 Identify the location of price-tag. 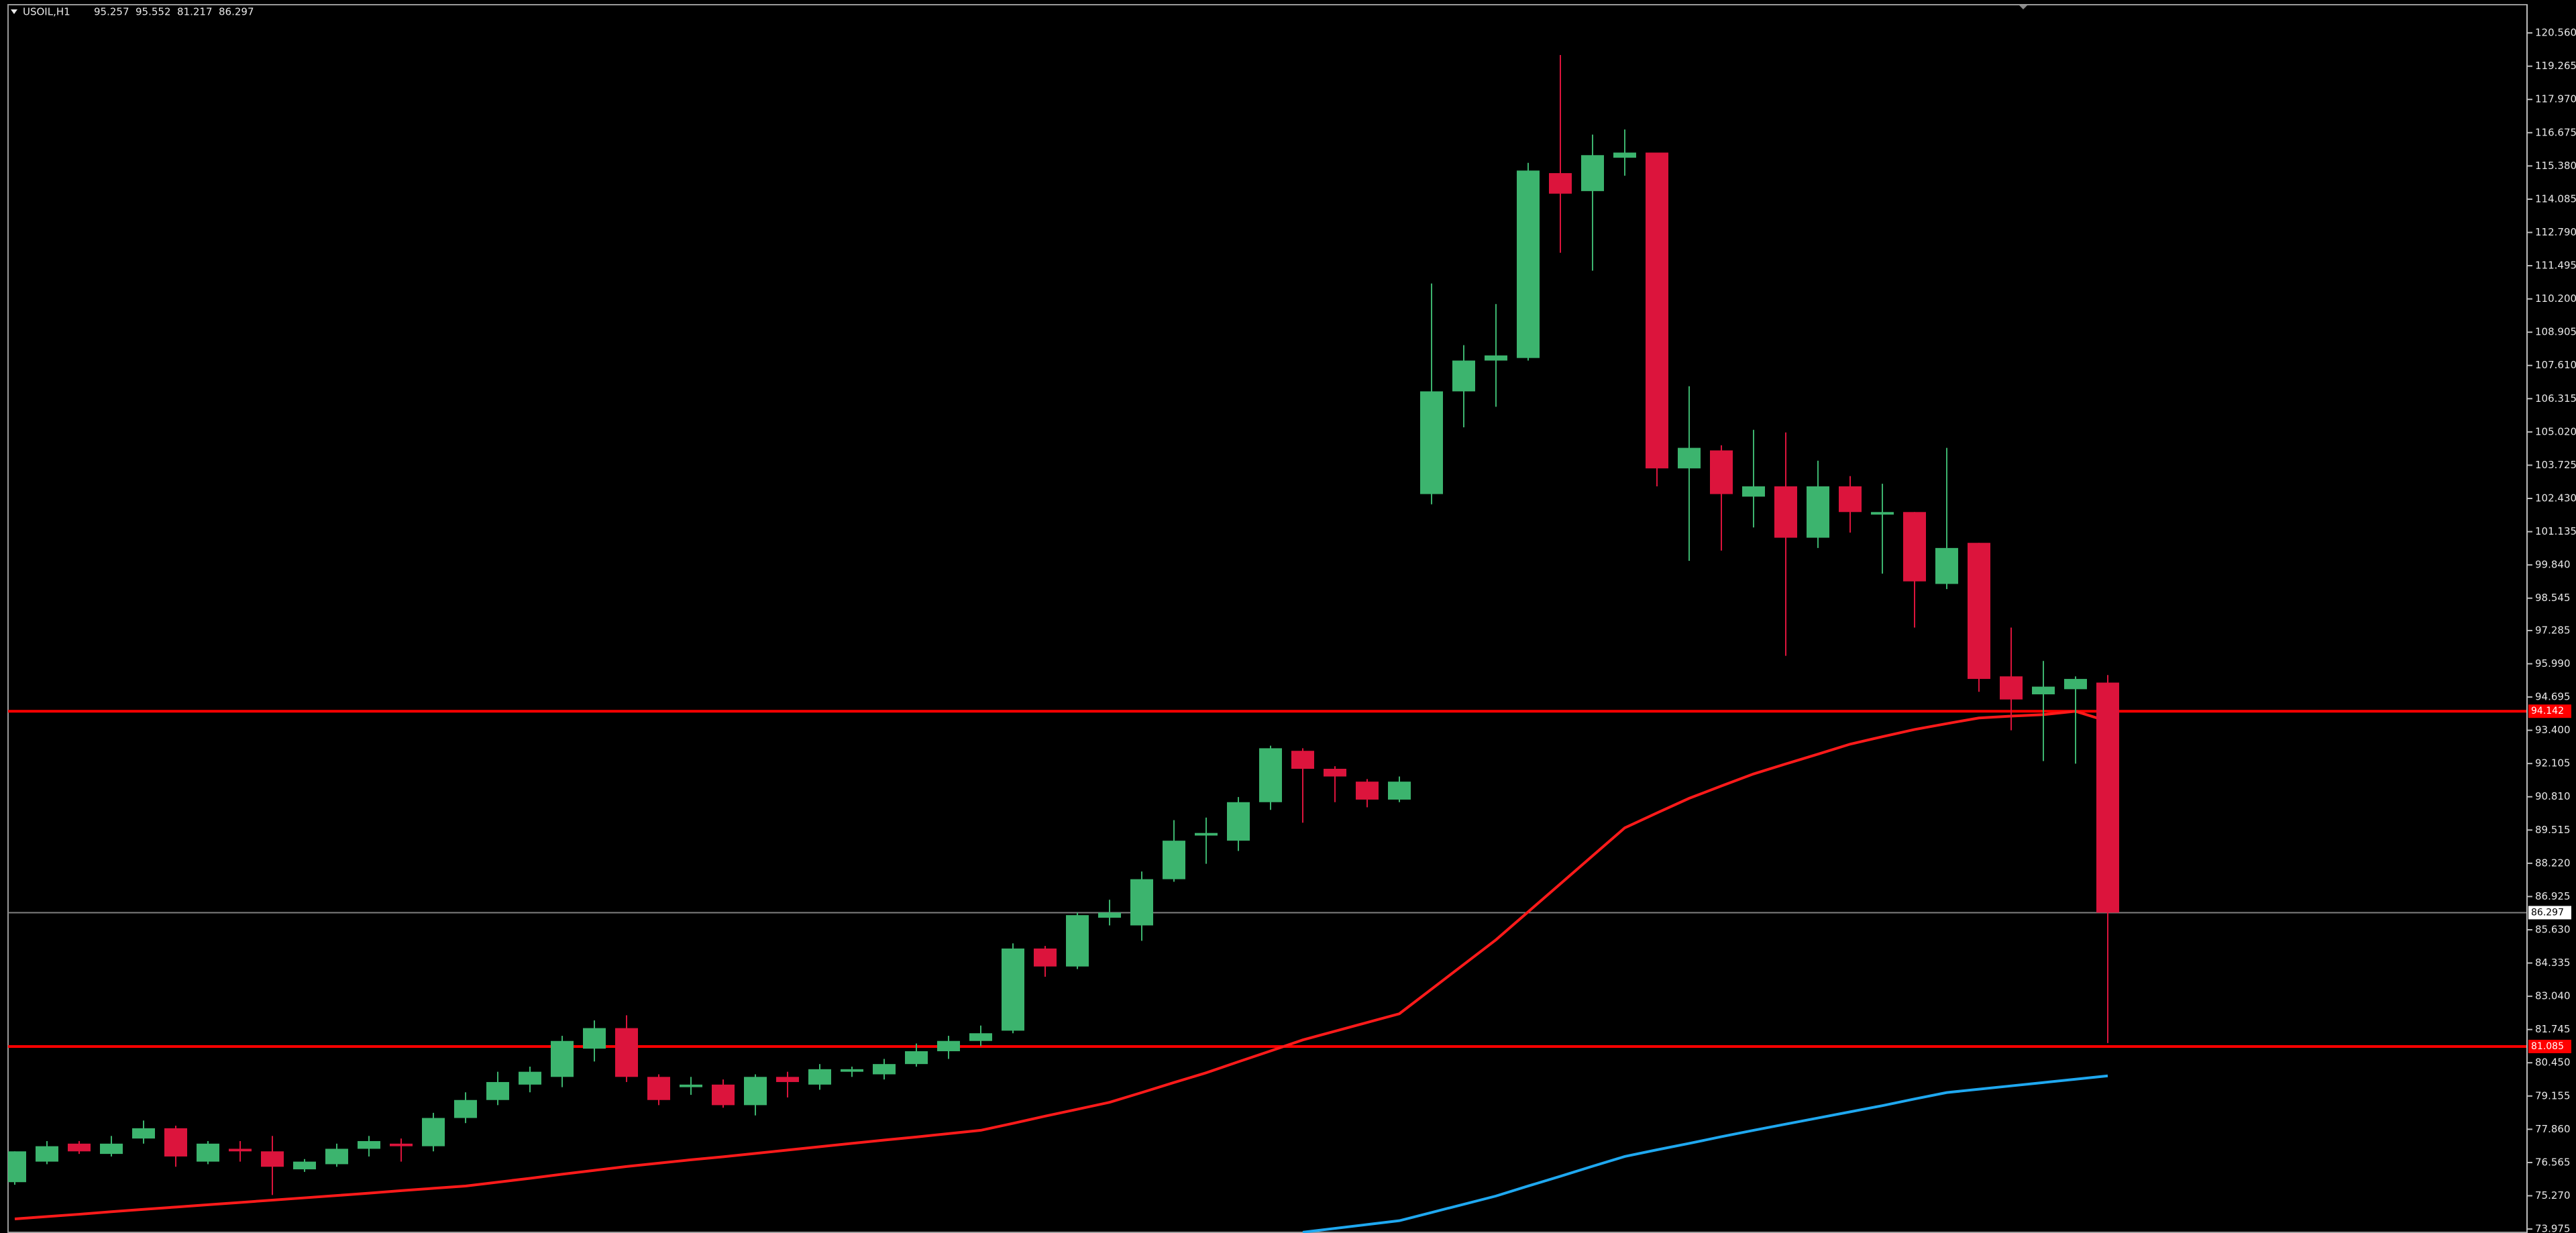
(2549, 1046).